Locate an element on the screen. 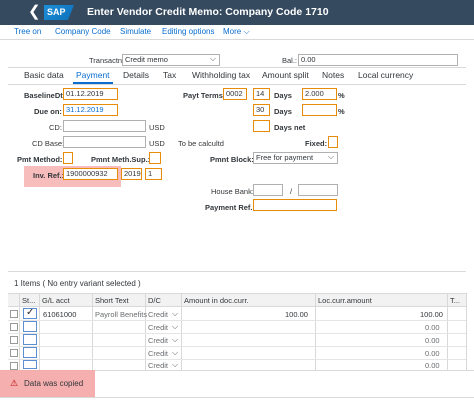 Image resolution: width=474 pixels, height=410 pixels. fixed-field is located at coordinates (333, 142).